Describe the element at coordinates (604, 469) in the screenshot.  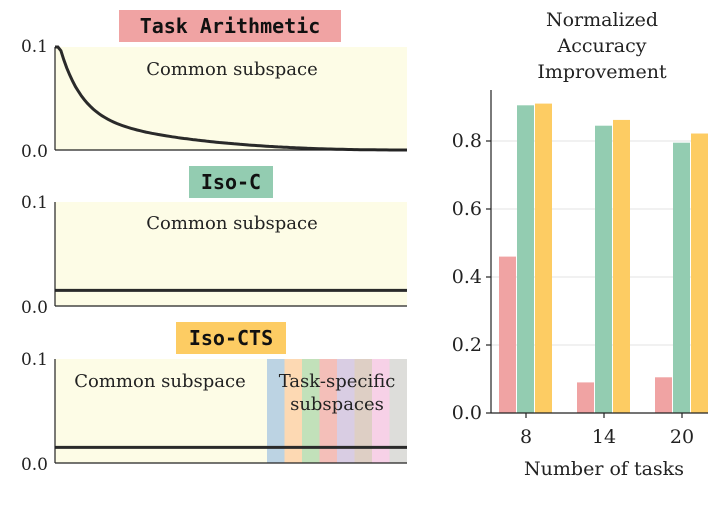
I see `bar-x-label: Number of tasks` at that location.